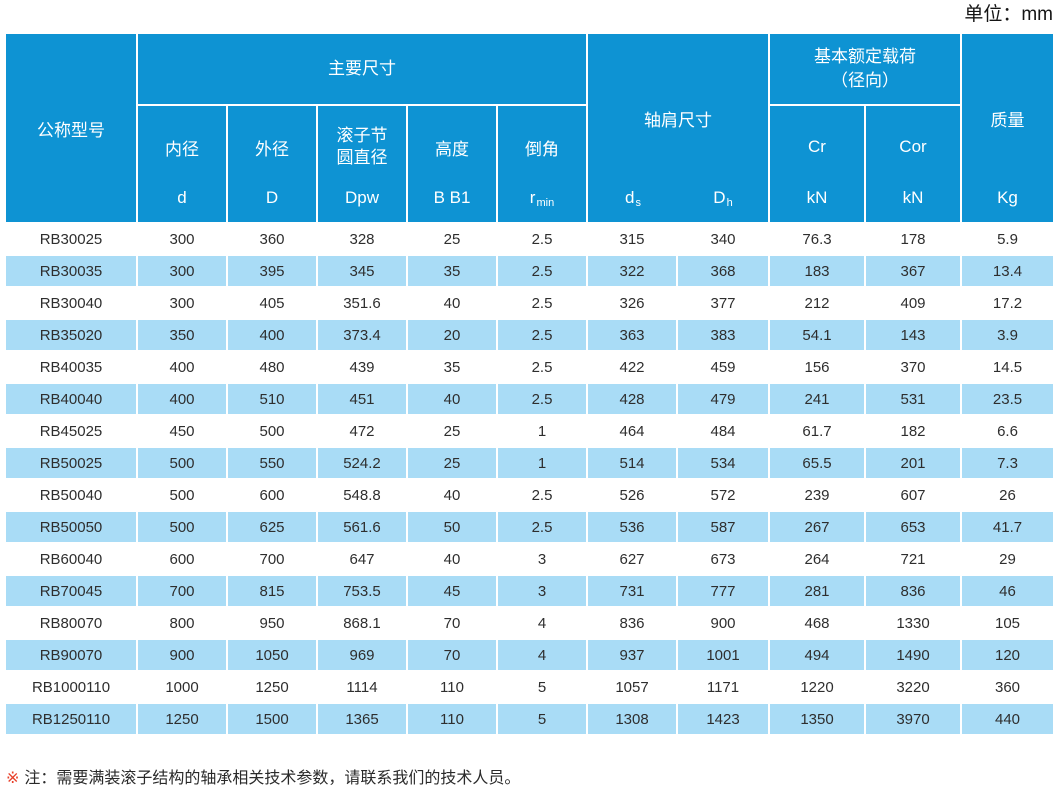 The height and width of the screenshot is (803, 1059). What do you see at coordinates (362, 399) in the screenshot?
I see `value-cell: 451` at bounding box center [362, 399].